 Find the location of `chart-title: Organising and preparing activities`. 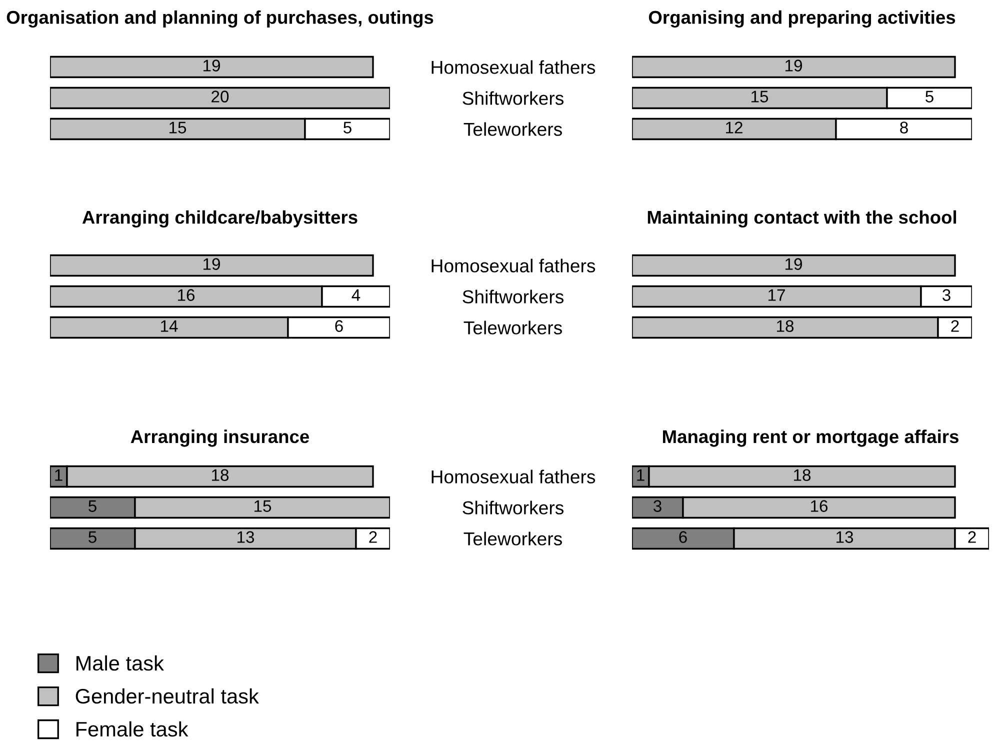

chart-title: Organising and preparing activities is located at coordinates (802, 19).